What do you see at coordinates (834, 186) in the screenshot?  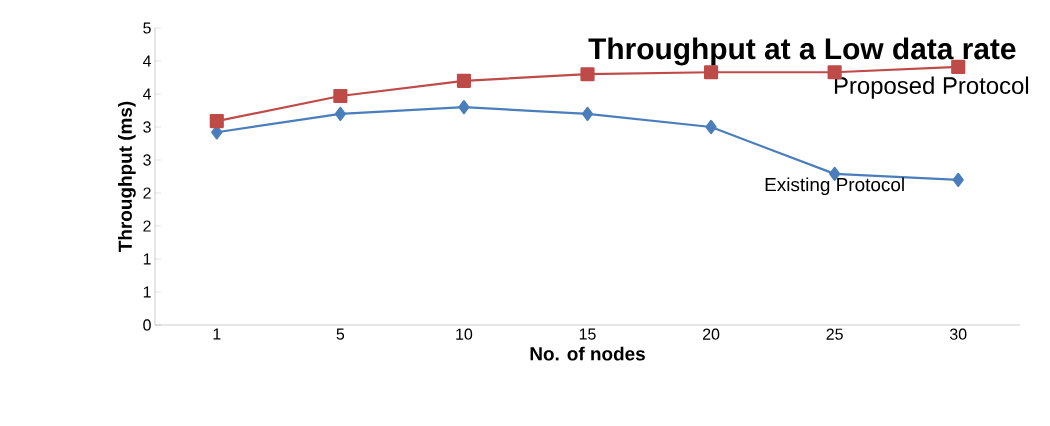 I see `series-label: Existing Protocol` at bounding box center [834, 186].